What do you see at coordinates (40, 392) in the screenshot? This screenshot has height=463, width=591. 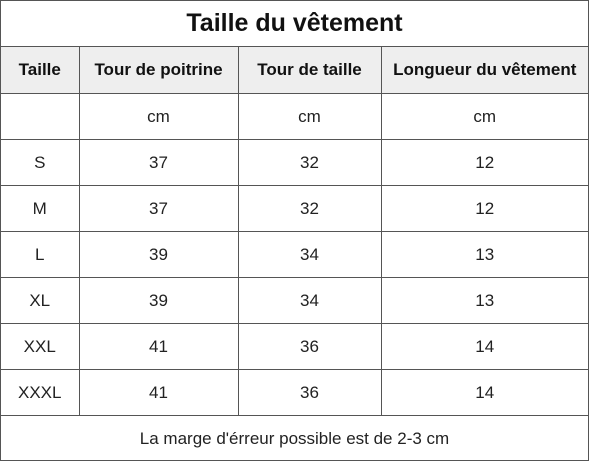 I see `cell-size: XXXL` at bounding box center [40, 392].